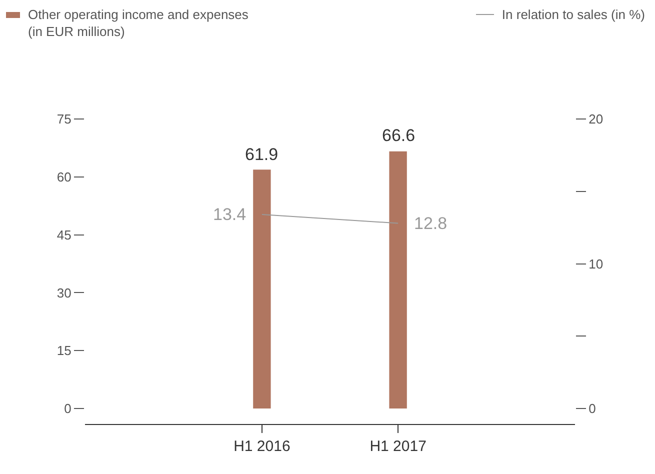 The width and height of the screenshot is (655, 474). I want to click on legend-label: In relation to sales (in %), so click(573, 14).